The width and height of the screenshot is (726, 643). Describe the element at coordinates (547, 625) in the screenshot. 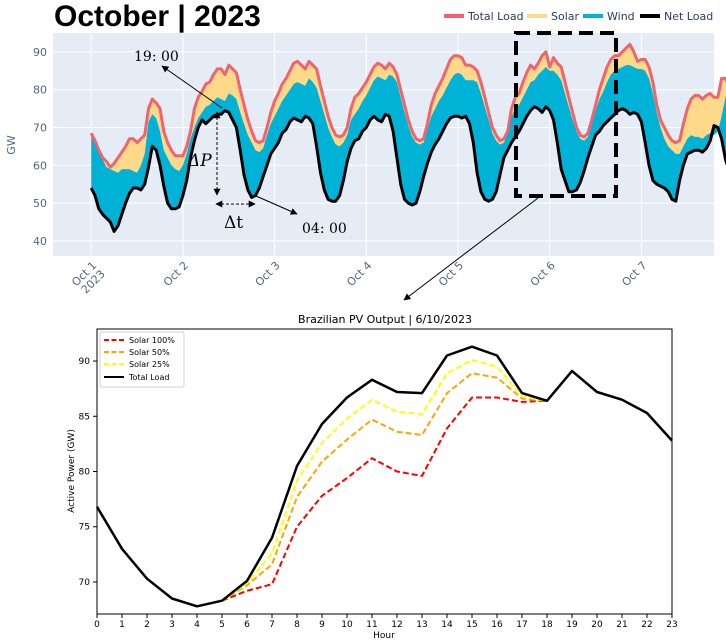

I see `bottom-x-tick-label: 18` at that location.